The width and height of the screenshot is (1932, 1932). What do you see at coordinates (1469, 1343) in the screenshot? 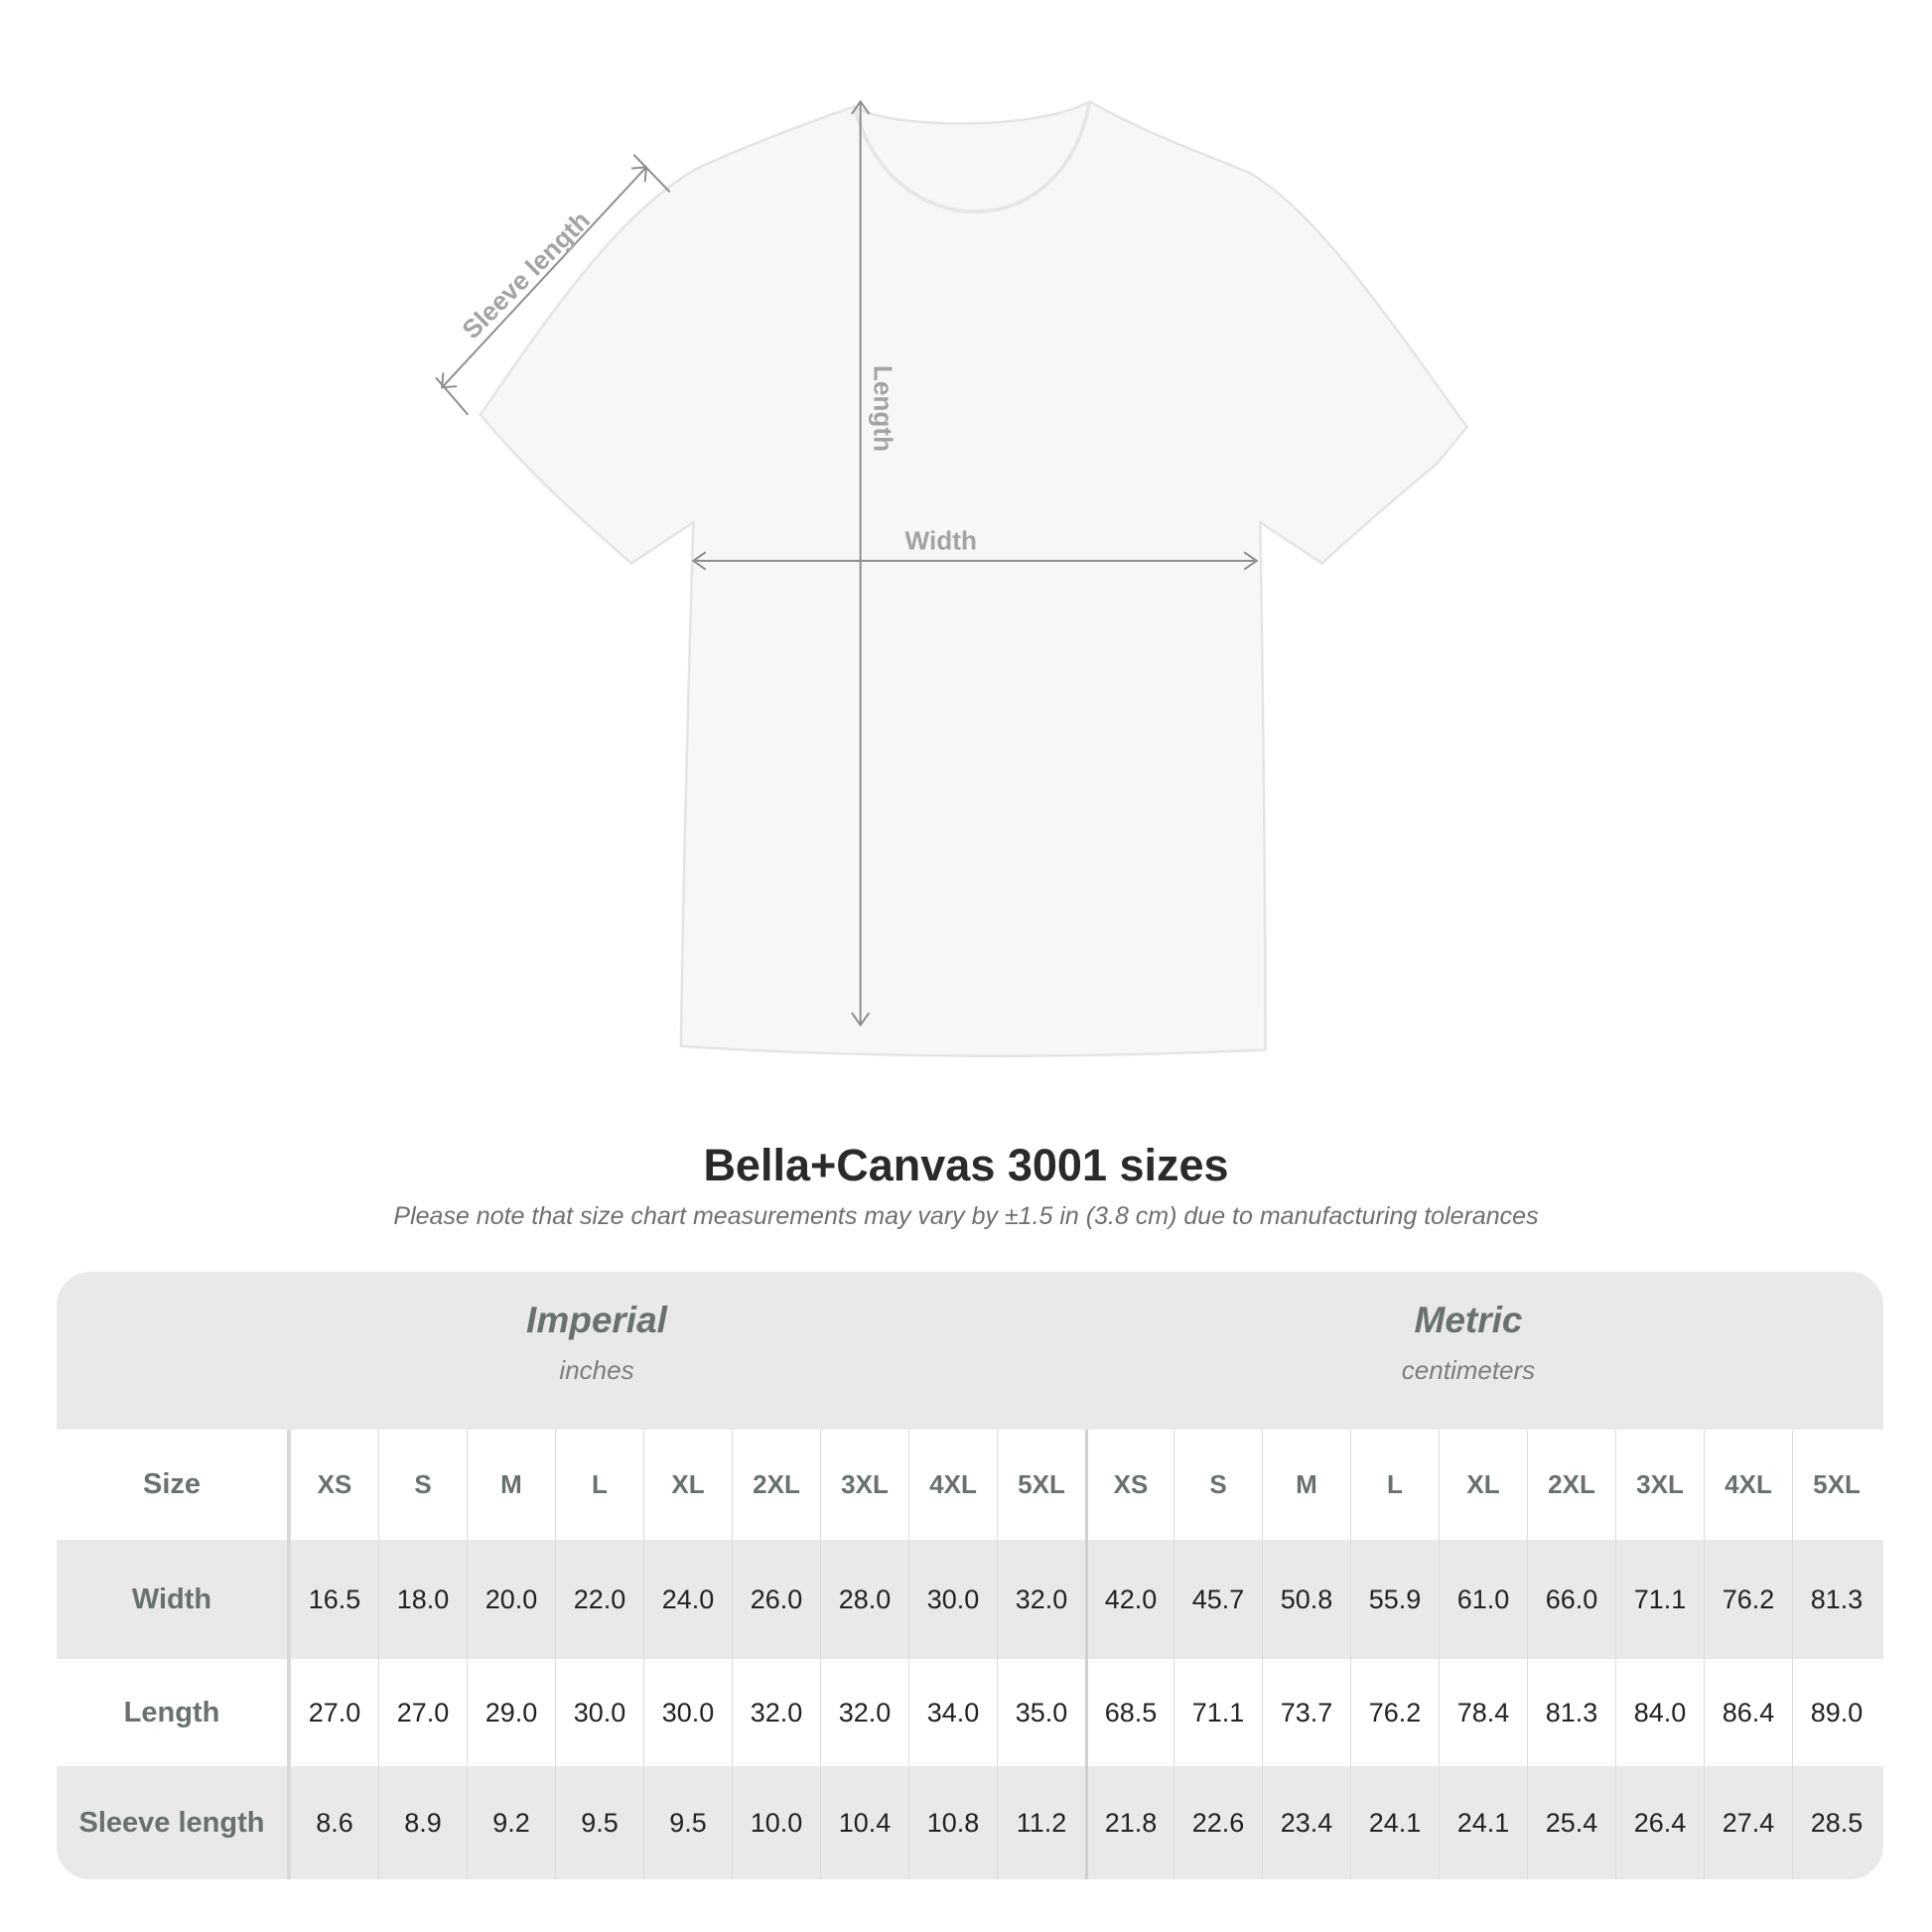
I see `metric-header: Metric centimeters` at bounding box center [1469, 1343].